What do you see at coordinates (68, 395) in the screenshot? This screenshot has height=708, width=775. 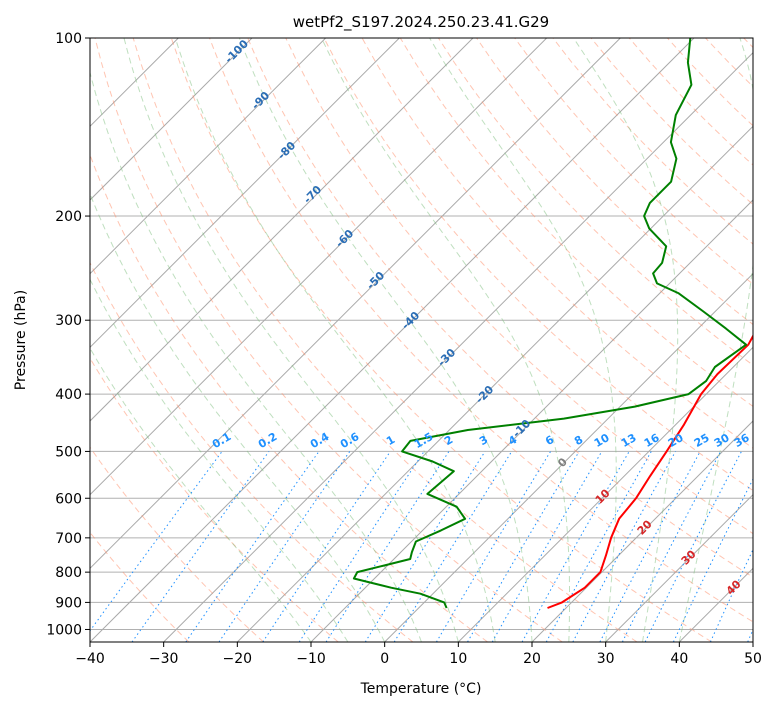 I see `y-tick-label: 400` at bounding box center [68, 395].